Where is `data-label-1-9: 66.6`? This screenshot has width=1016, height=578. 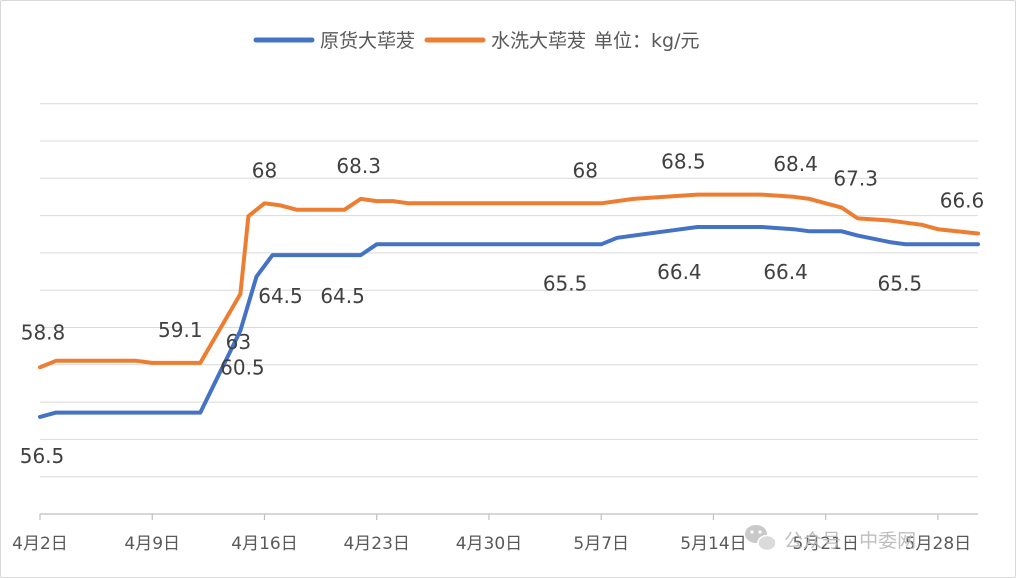
data-label-1-9: 66.6 is located at coordinates (962, 201).